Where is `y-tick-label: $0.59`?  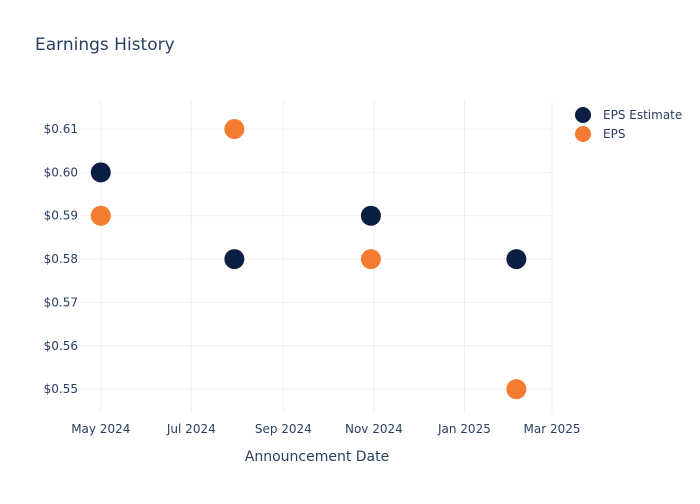
y-tick-label: $0.59 is located at coordinates (61, 216).